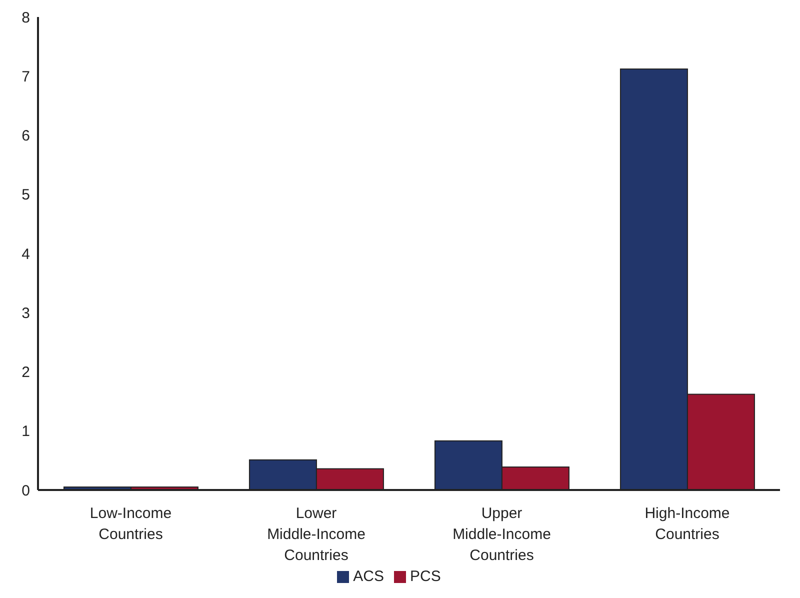 The width and height of the screenshot is (800, 598). What do you see at coordinates (26, 491) in the screenshot?
I see `y-tick-label: 0` at bounding box center [26, 491].